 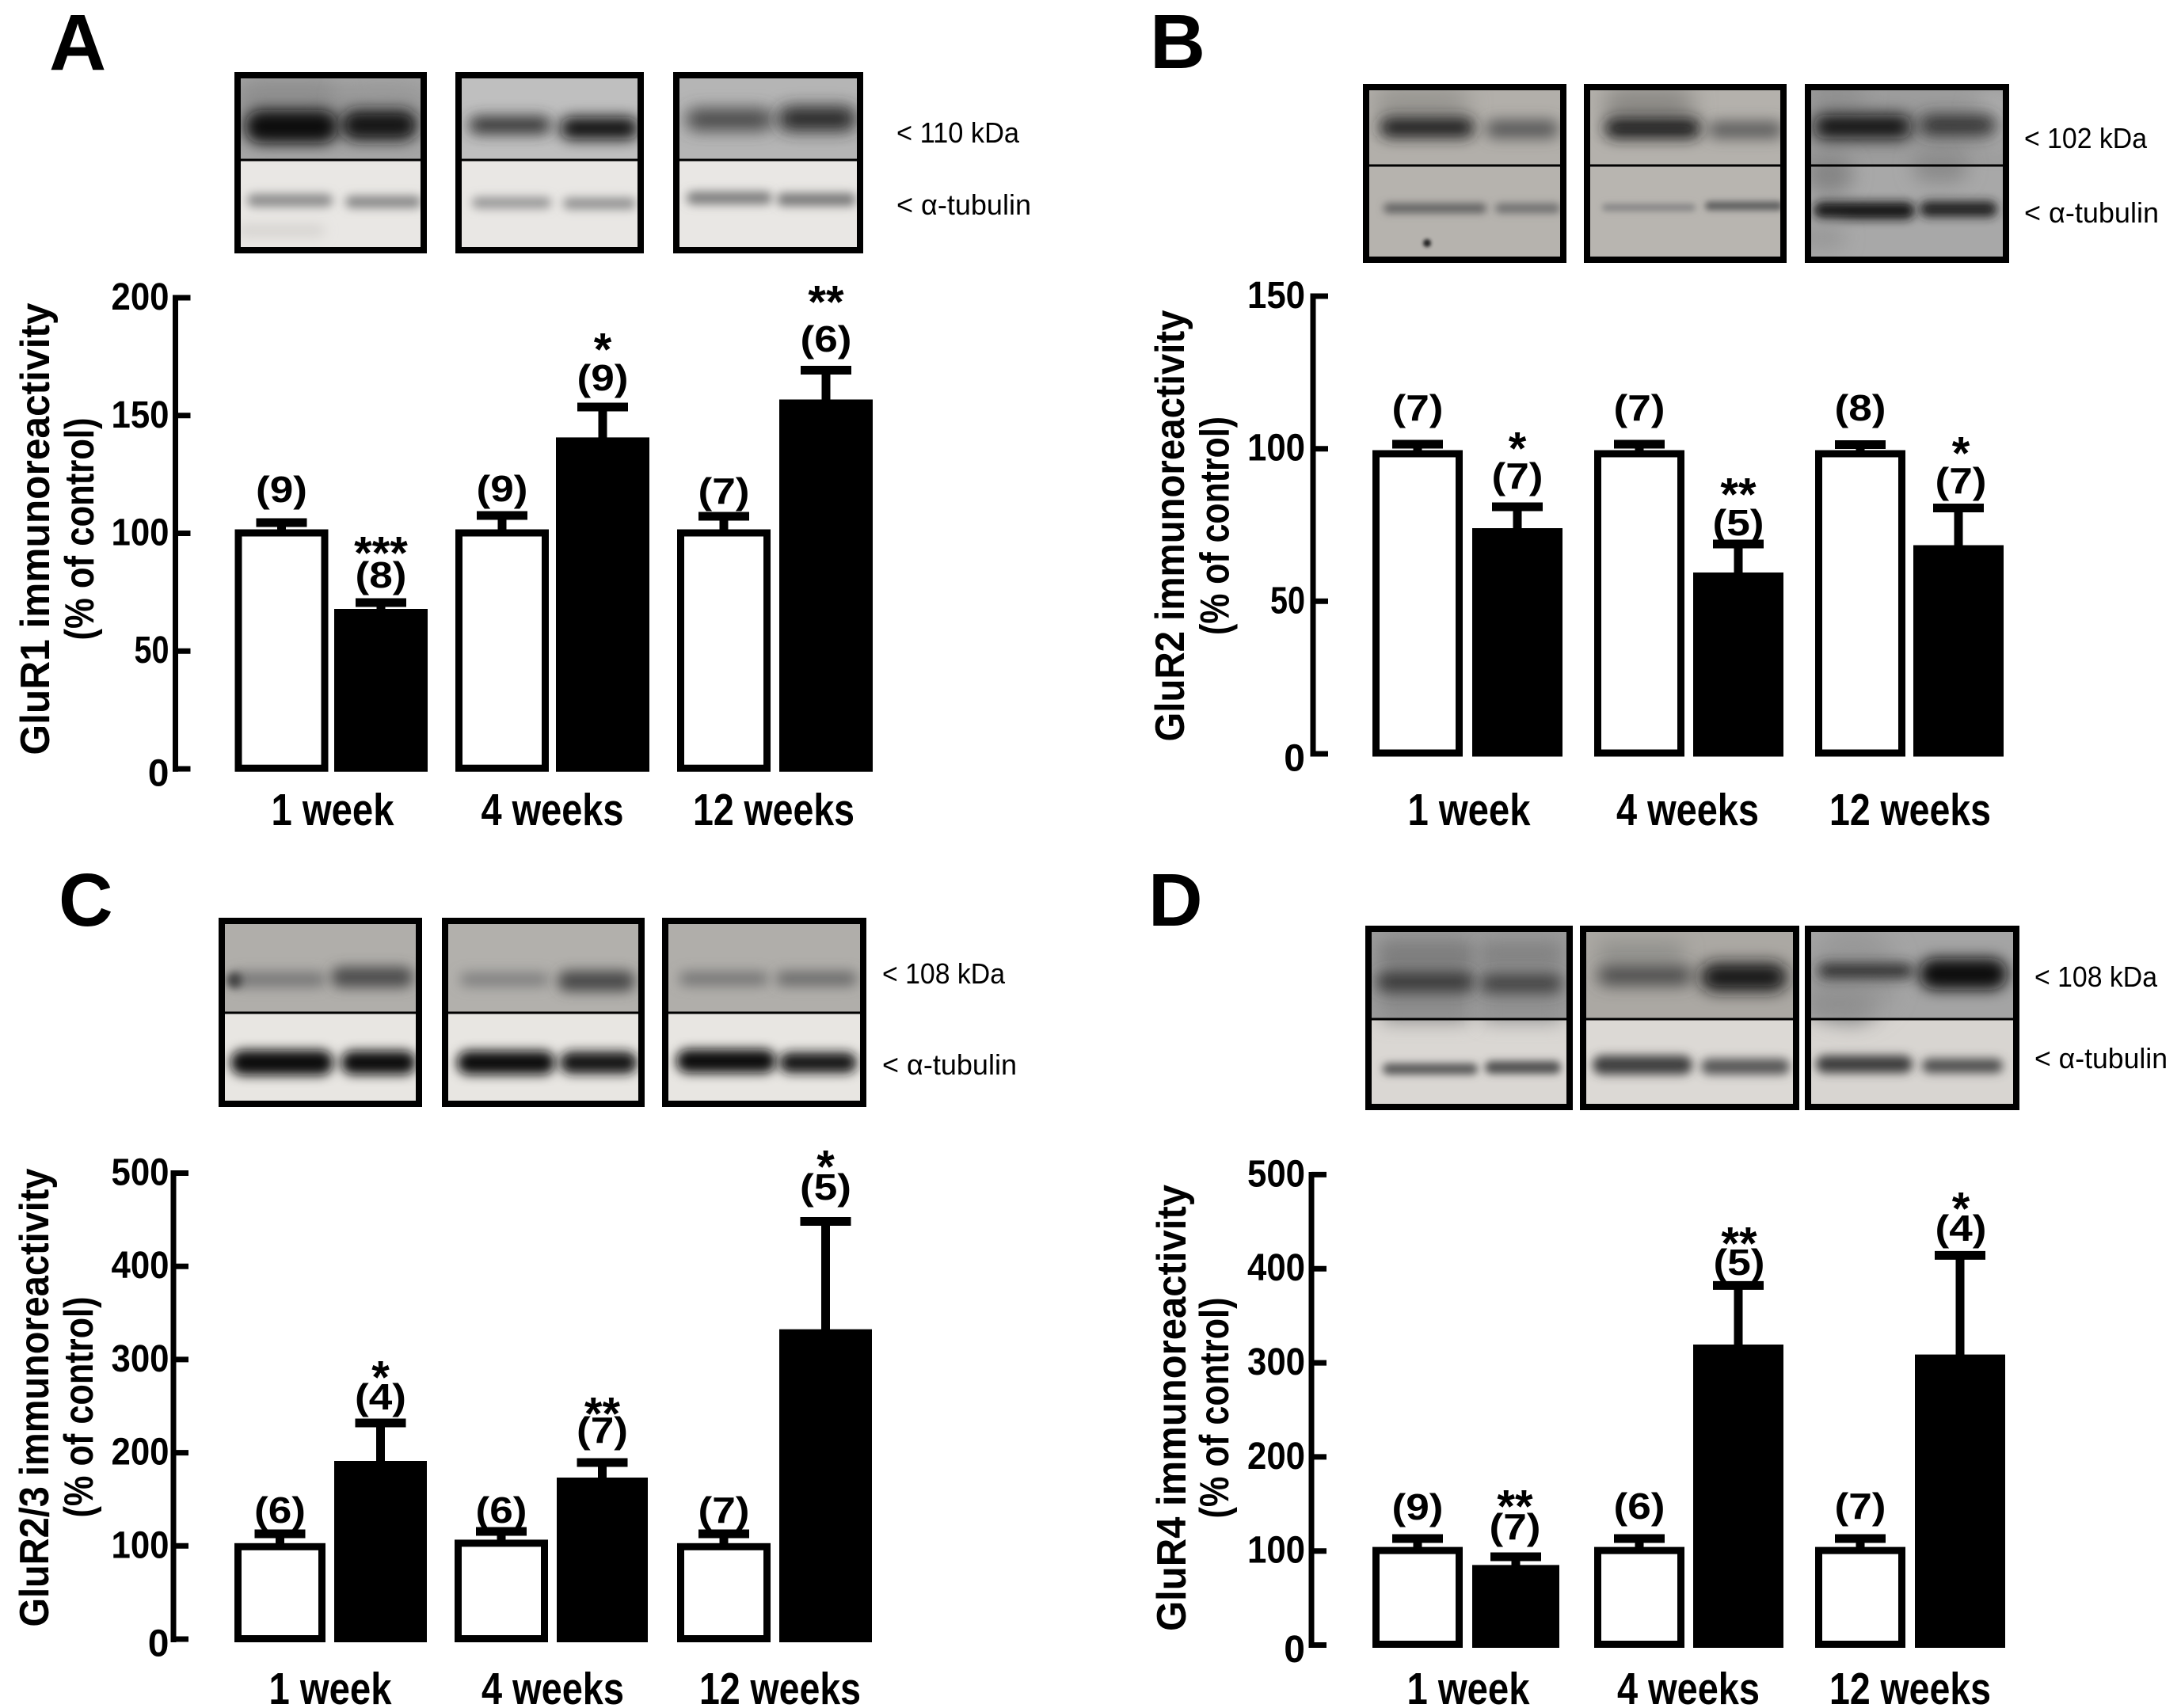 What do you see at coordinates (2086, 138) in the screenshot?
I see `svg-text: < 102 kDa` at bounding box center [2086, 138].